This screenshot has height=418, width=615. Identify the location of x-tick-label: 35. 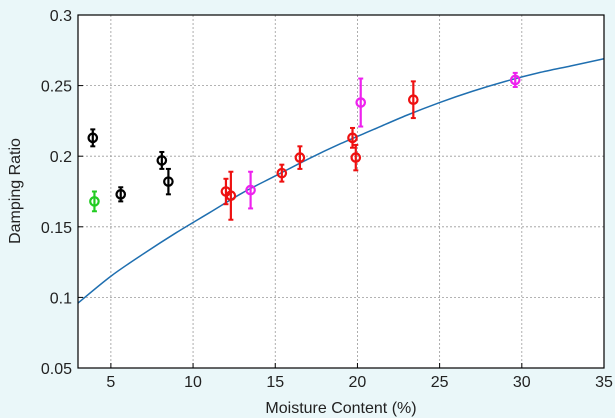
(604, 382).